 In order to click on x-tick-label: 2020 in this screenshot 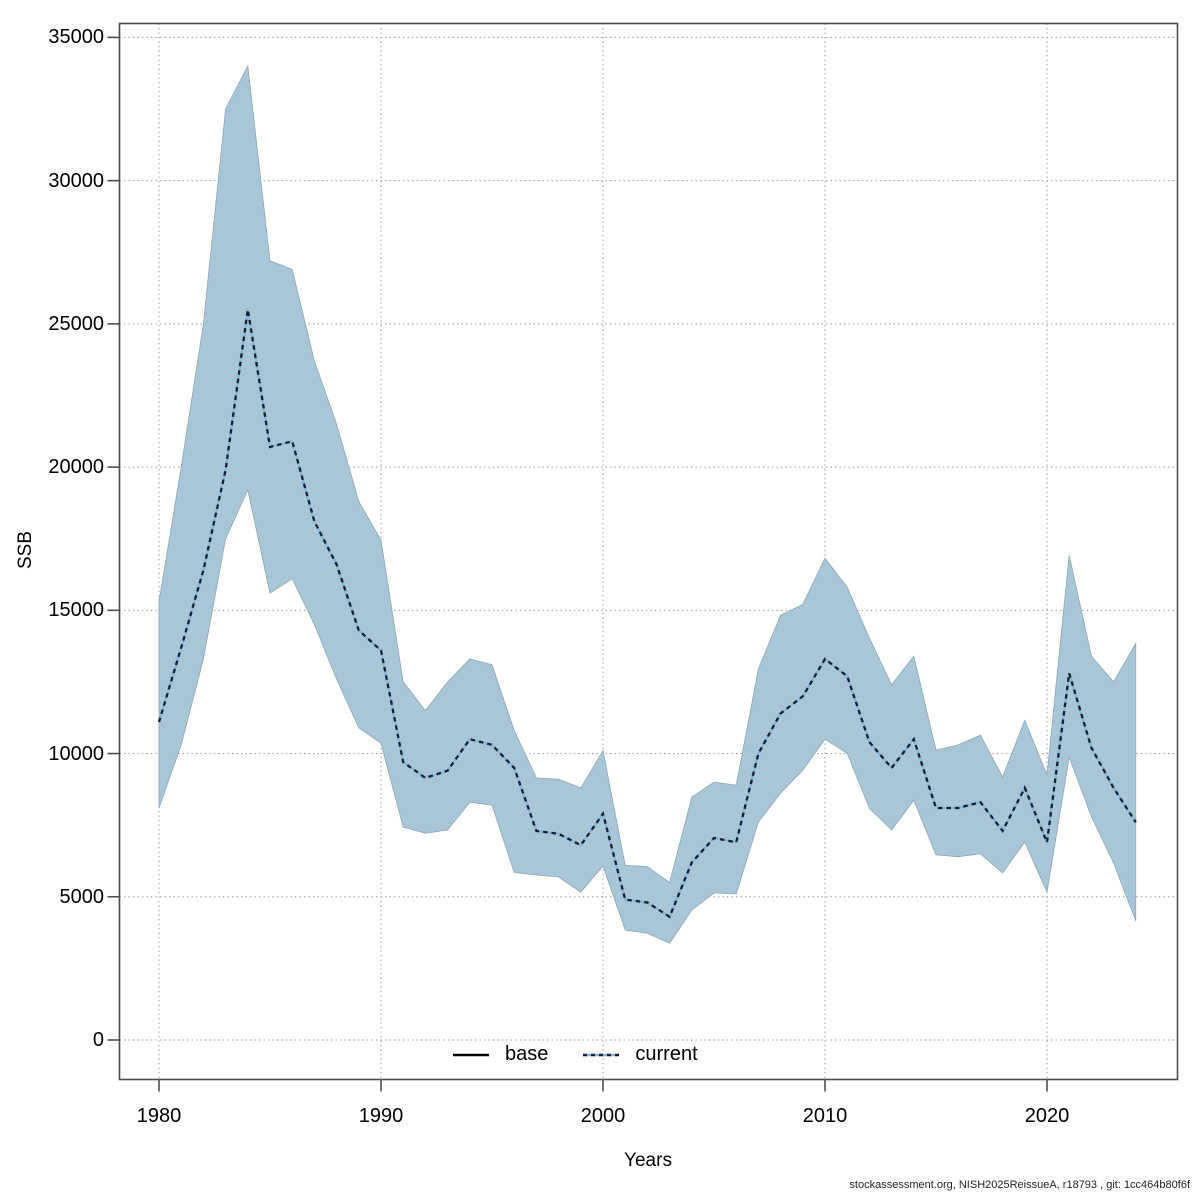, I will do `click(1047, 1116)`.